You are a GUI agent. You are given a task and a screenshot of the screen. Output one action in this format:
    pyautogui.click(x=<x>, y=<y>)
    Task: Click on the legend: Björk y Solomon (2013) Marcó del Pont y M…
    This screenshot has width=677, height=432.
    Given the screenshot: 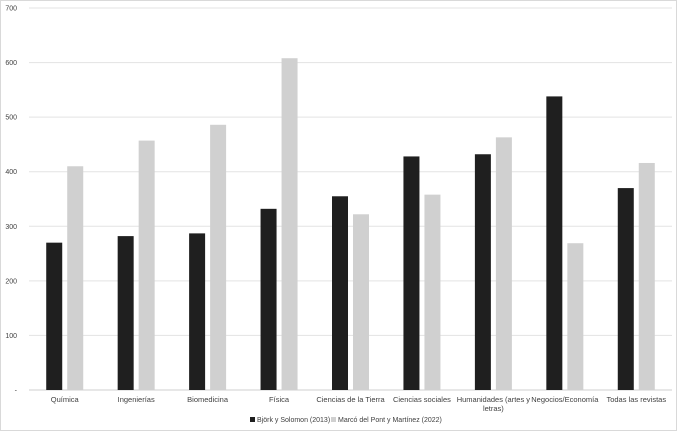 What is the action you would take?
    pyautogui.click(x=346, y=420)
    